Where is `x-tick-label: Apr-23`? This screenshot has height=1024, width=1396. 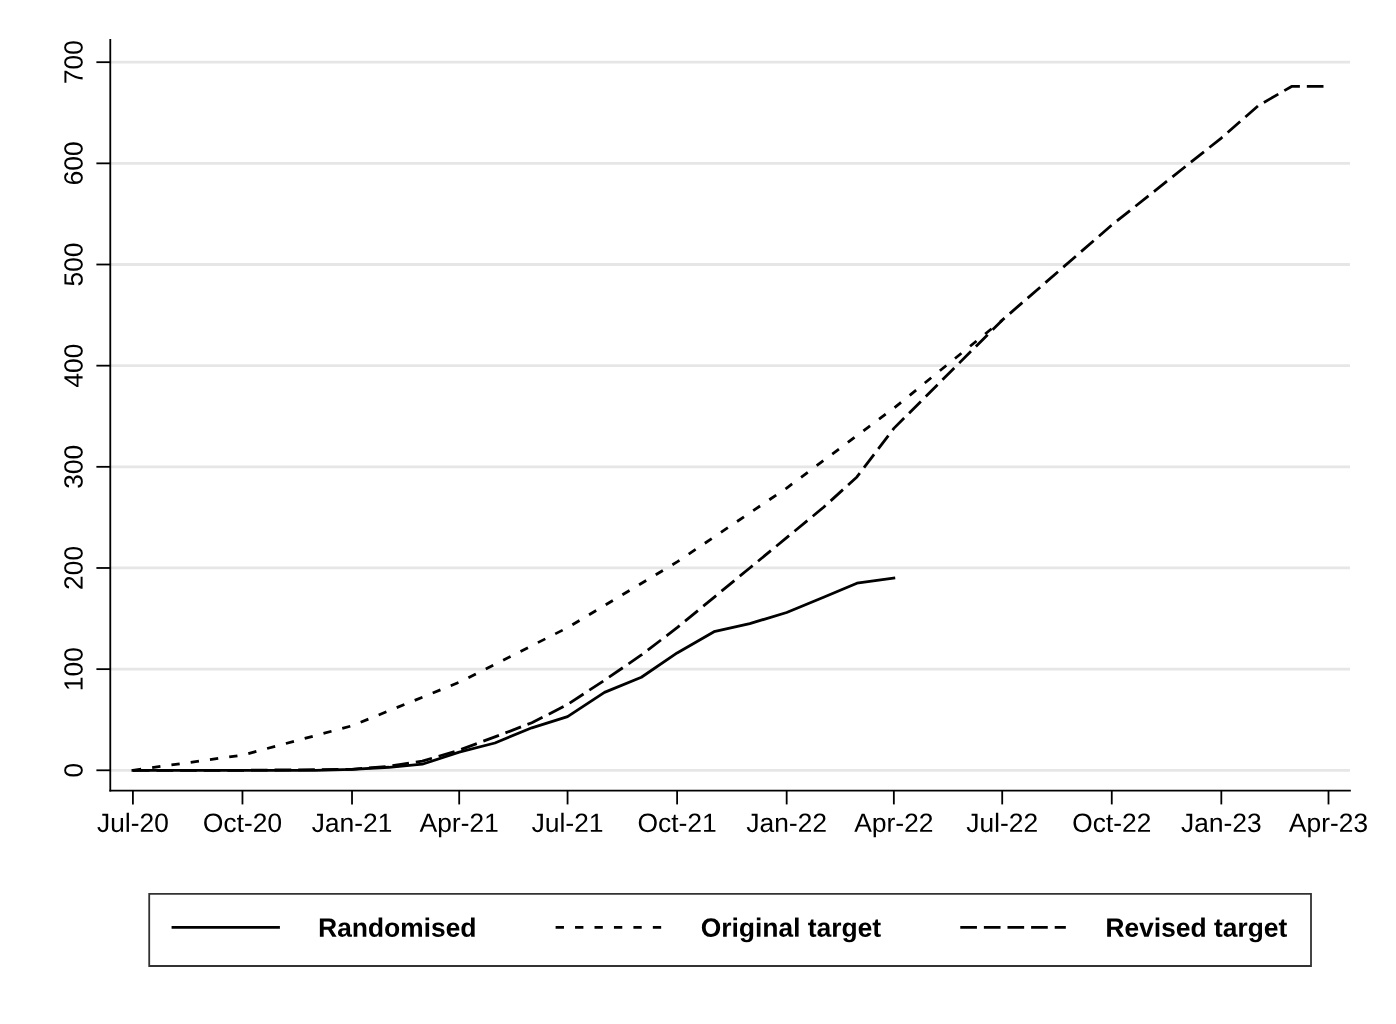
x-tick-label: Apr-23 is located at coordinates (1327, 825).